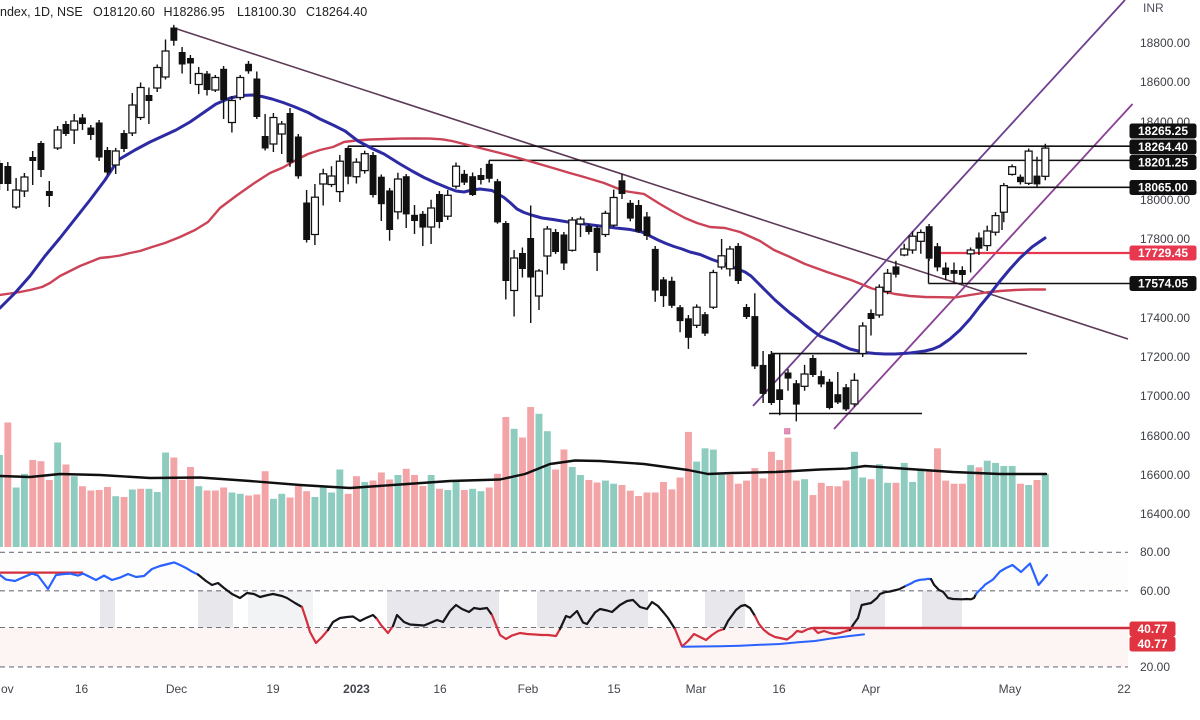  I want to click on svg-text: 16800.00, so click(1165, 436).